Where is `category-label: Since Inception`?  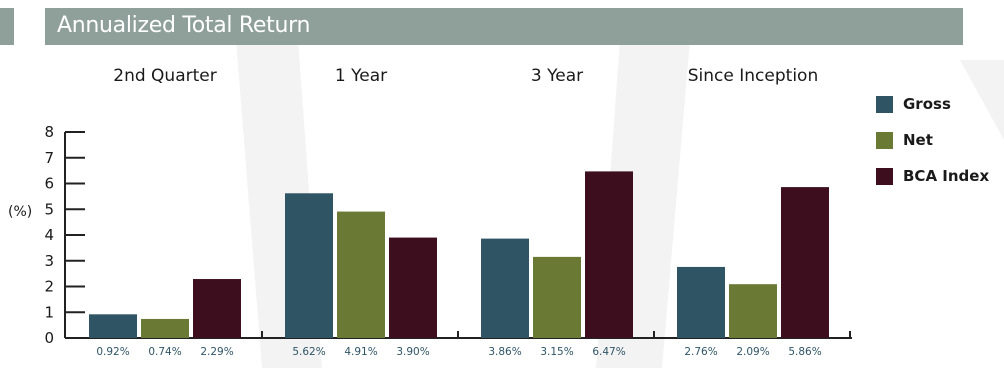
category-label: Since Inception is located at coordinates (753, 76).